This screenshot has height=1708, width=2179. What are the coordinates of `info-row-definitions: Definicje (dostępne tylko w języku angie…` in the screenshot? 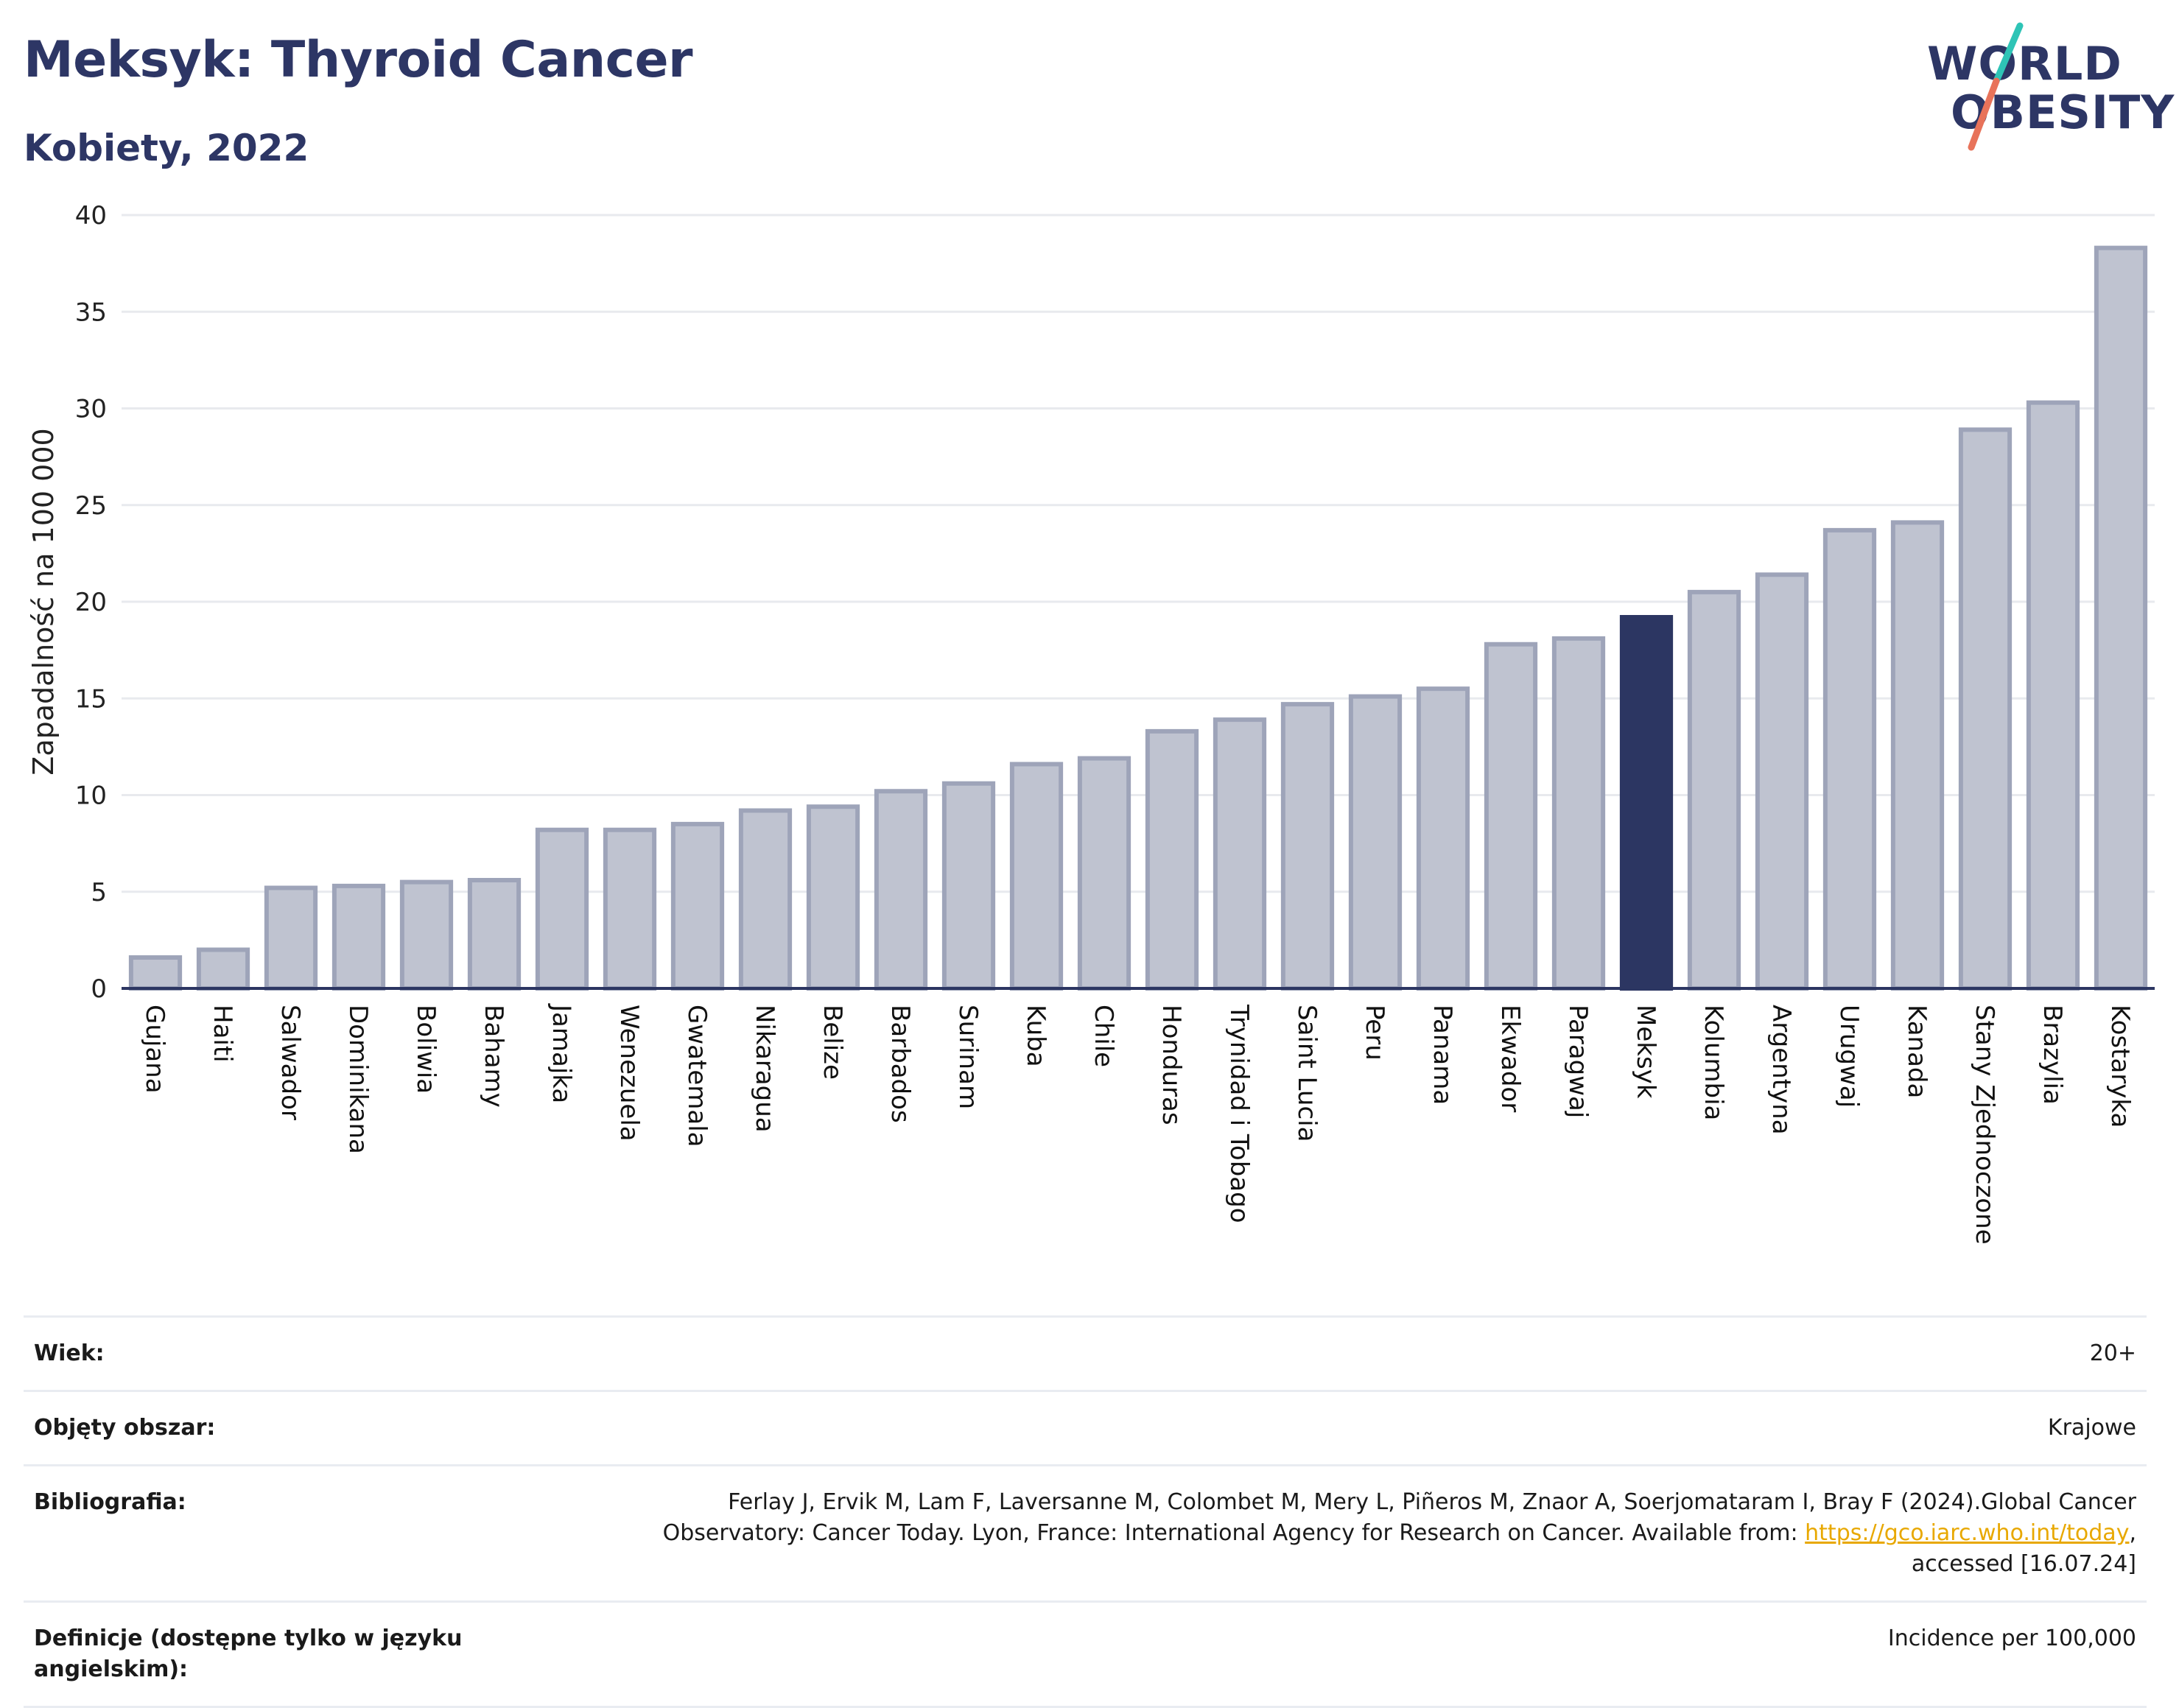 It's located at (1085, 1654).